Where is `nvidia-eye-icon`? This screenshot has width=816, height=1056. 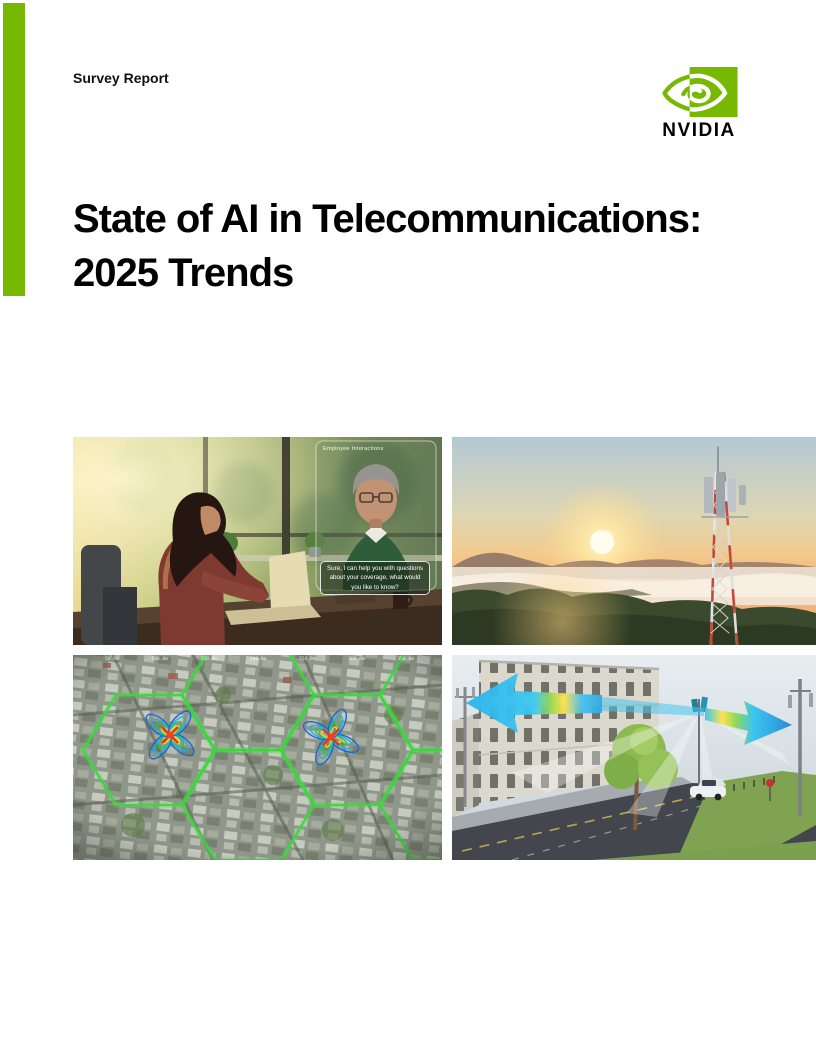 nvidia-eye-icon is located at coordinates (700, 92).